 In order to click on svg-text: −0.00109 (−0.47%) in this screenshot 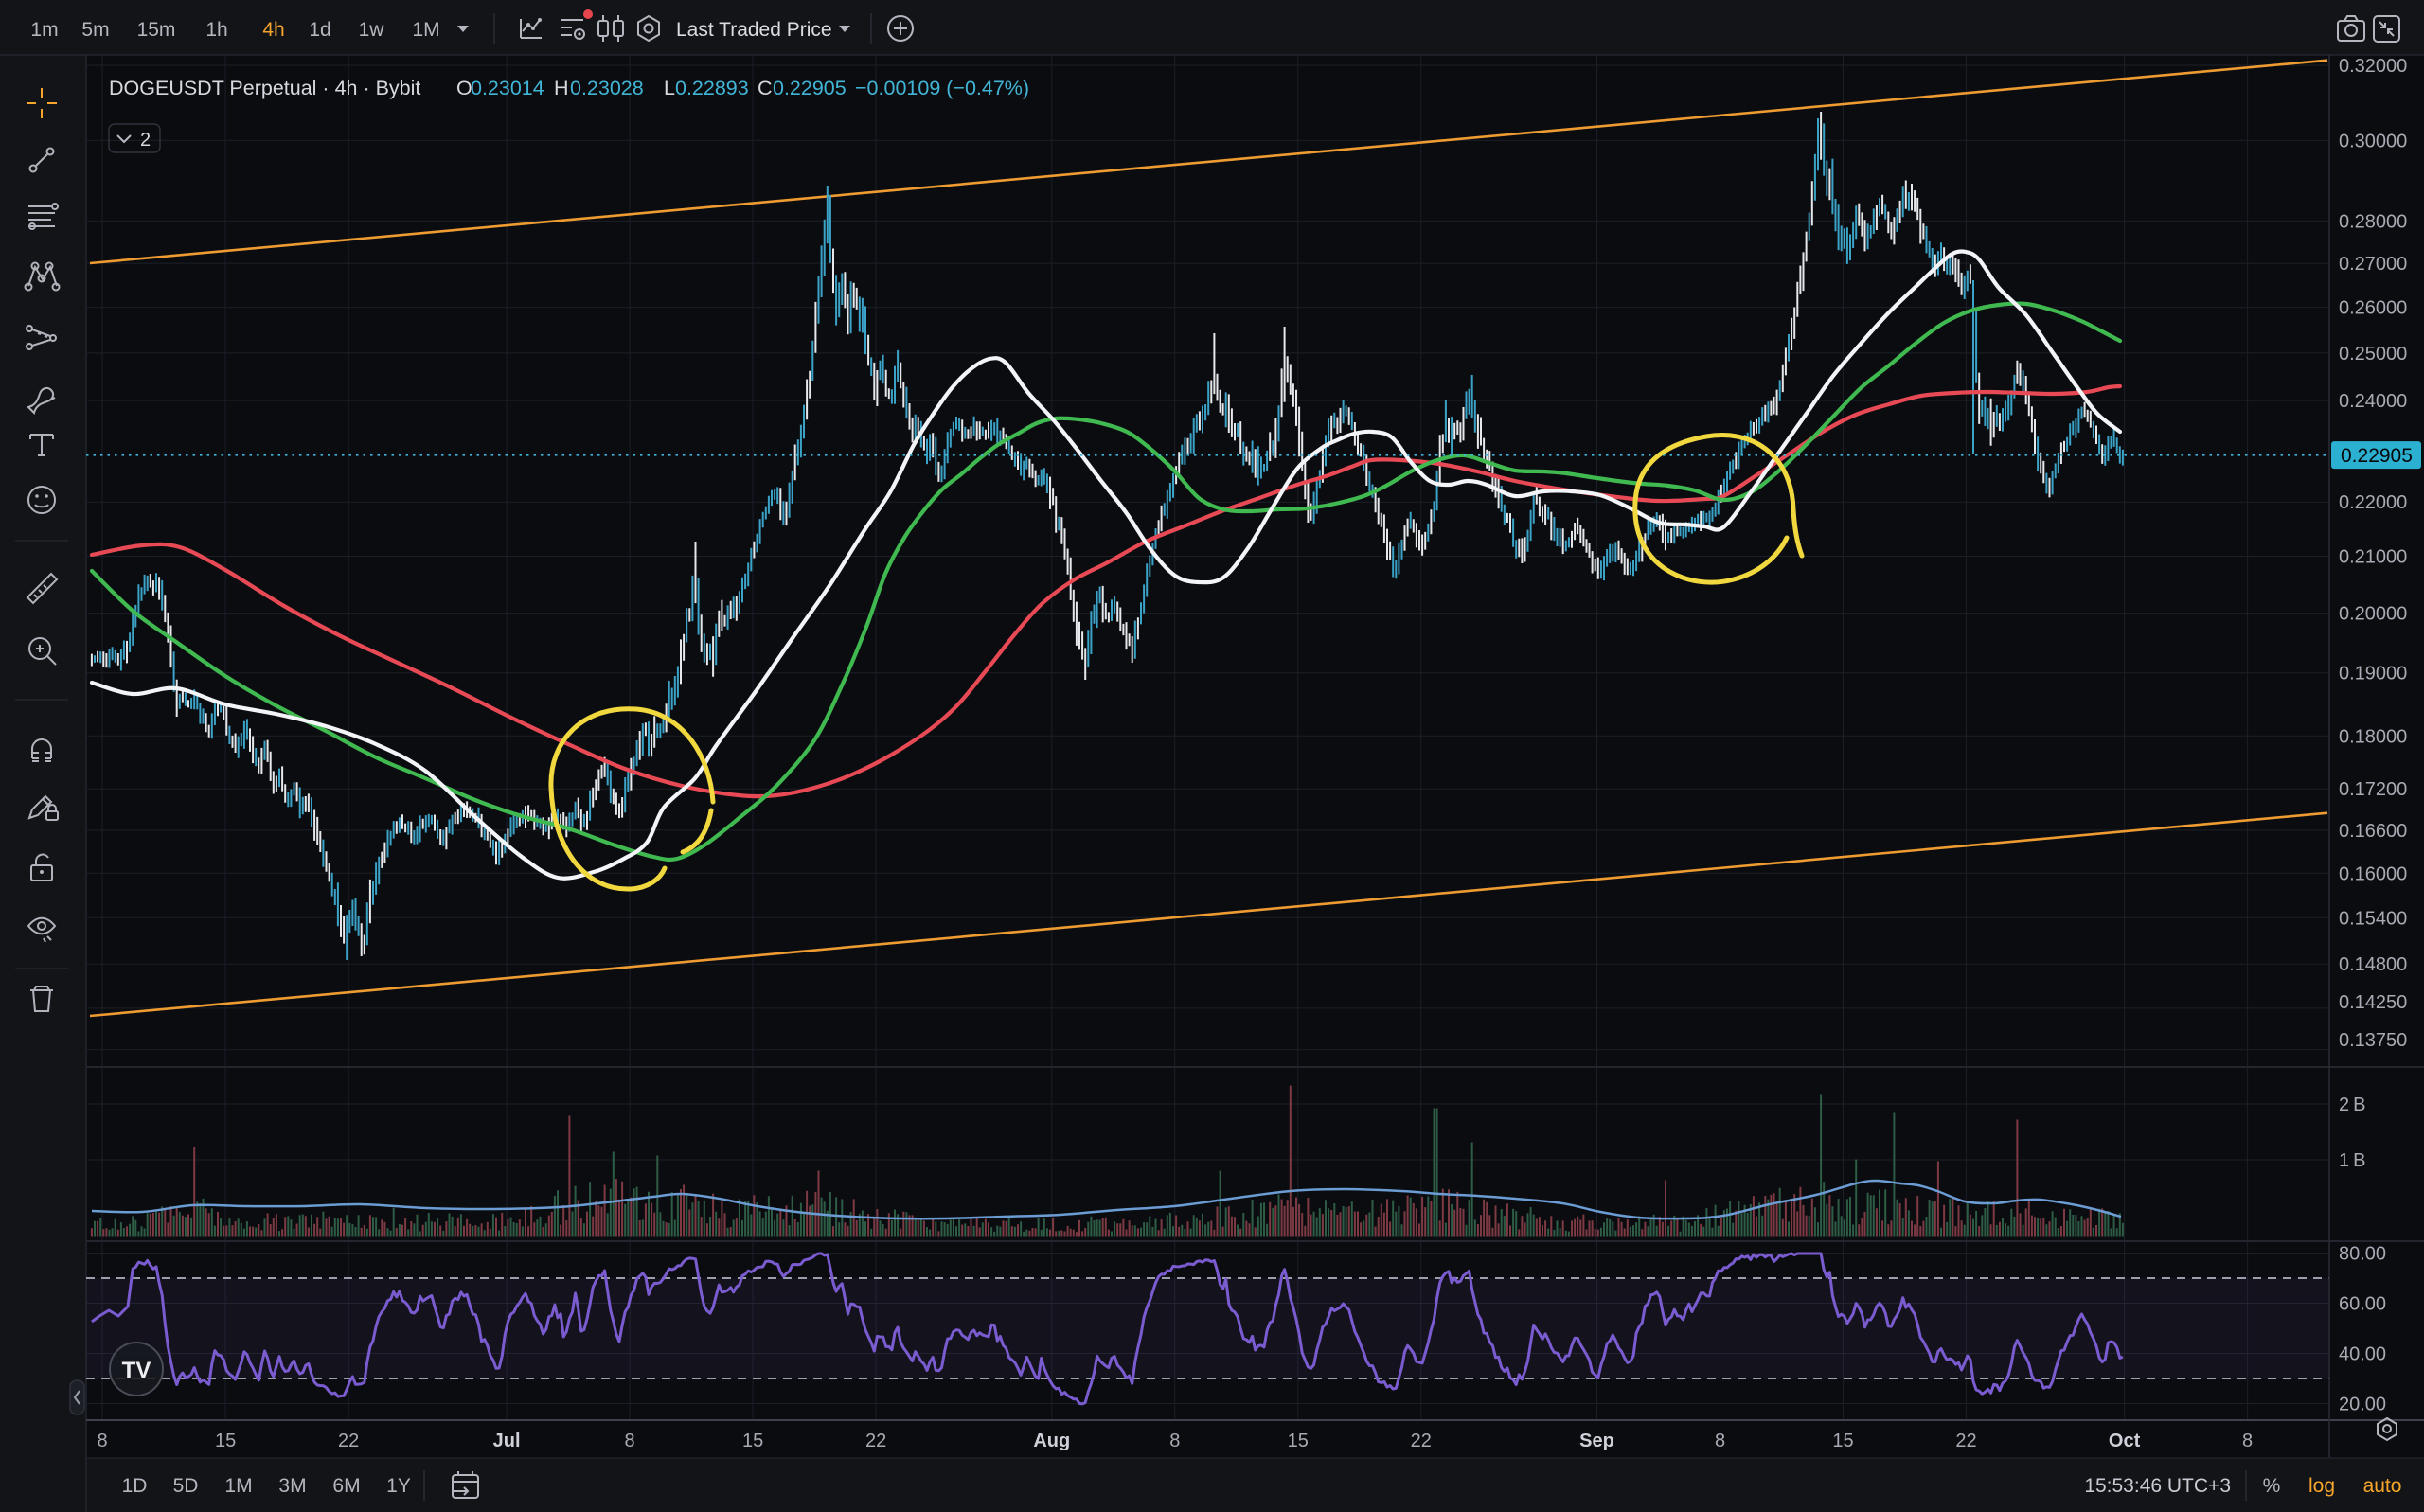, I will do `click(942, 88)`.